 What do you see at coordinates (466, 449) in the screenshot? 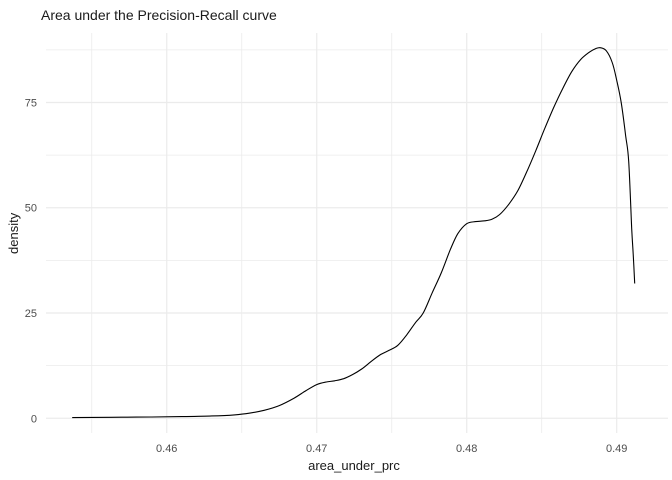
I see `x-tick-label: 0.48` at bounding box center [466, 449].